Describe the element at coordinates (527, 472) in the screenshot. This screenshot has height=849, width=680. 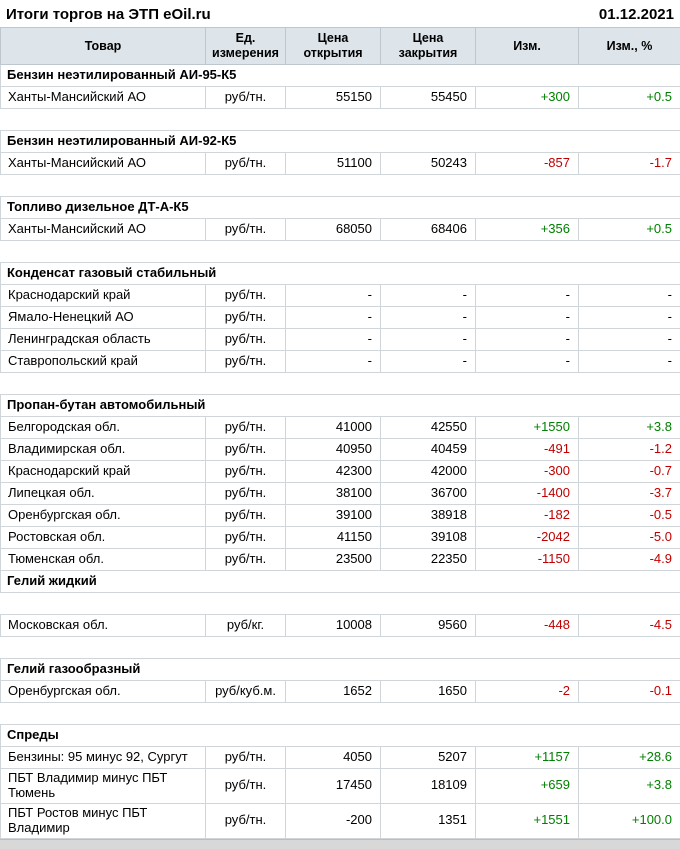
I see `change-cell: -300` at that location.